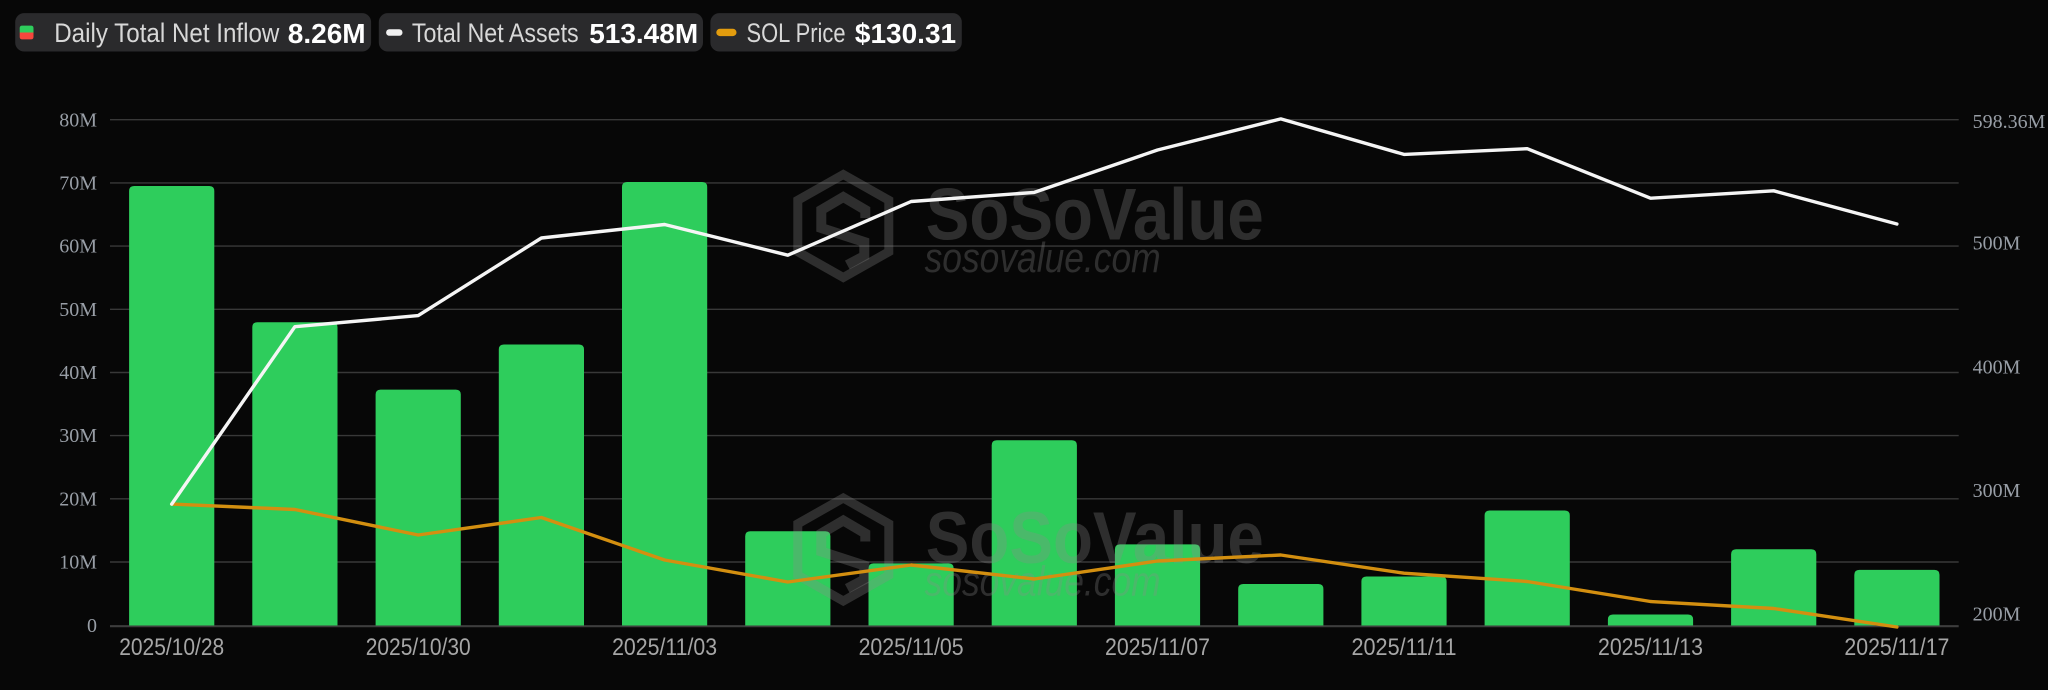 The image size is (2048, 690). I want to click on svg-text: 400M, so click(1997, 367).